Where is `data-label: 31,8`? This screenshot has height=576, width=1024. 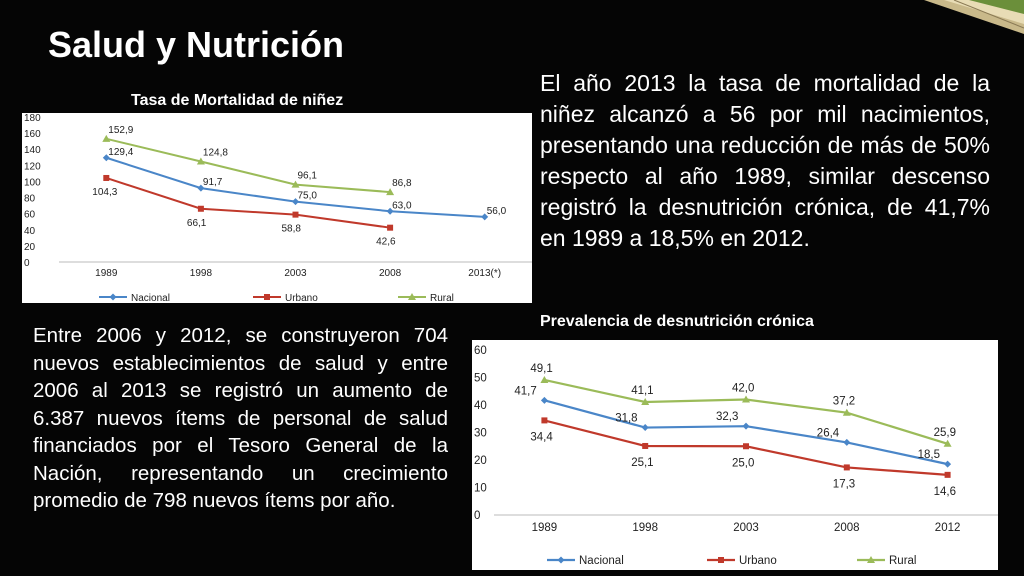
data-label: 31,8 is located at coordinates (626, 419).